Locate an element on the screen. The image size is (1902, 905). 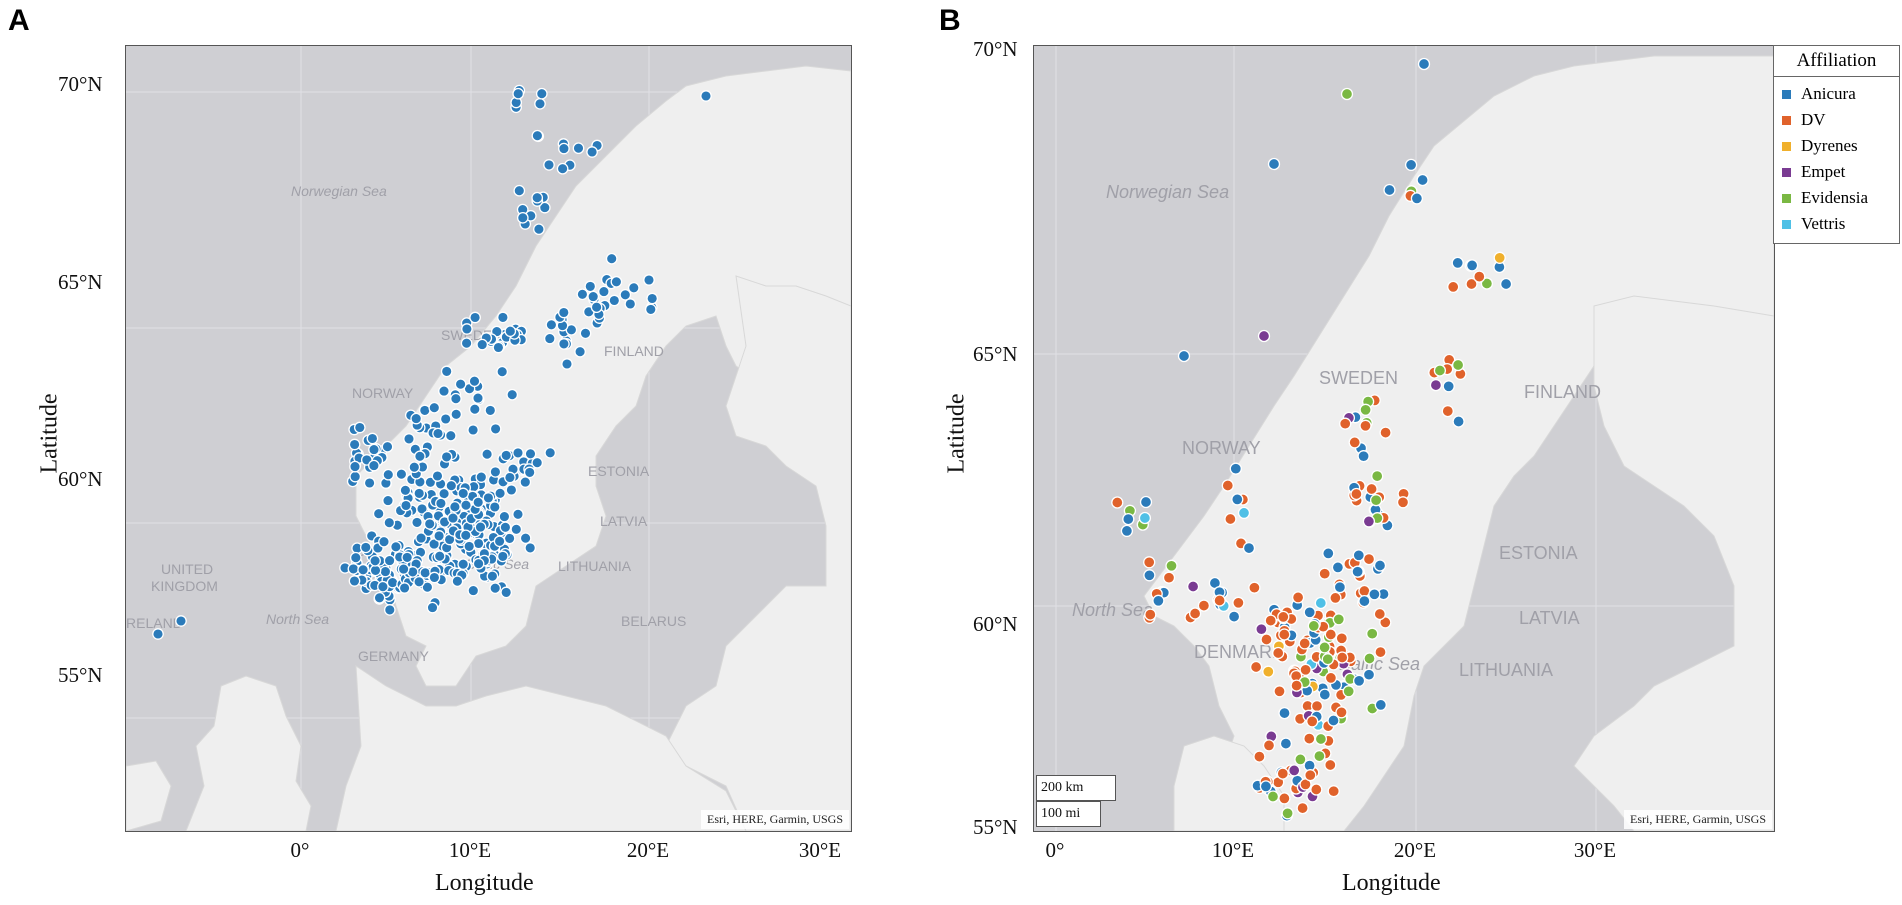
label-north-sea: North Sea is located at coordinates (1112, 610).